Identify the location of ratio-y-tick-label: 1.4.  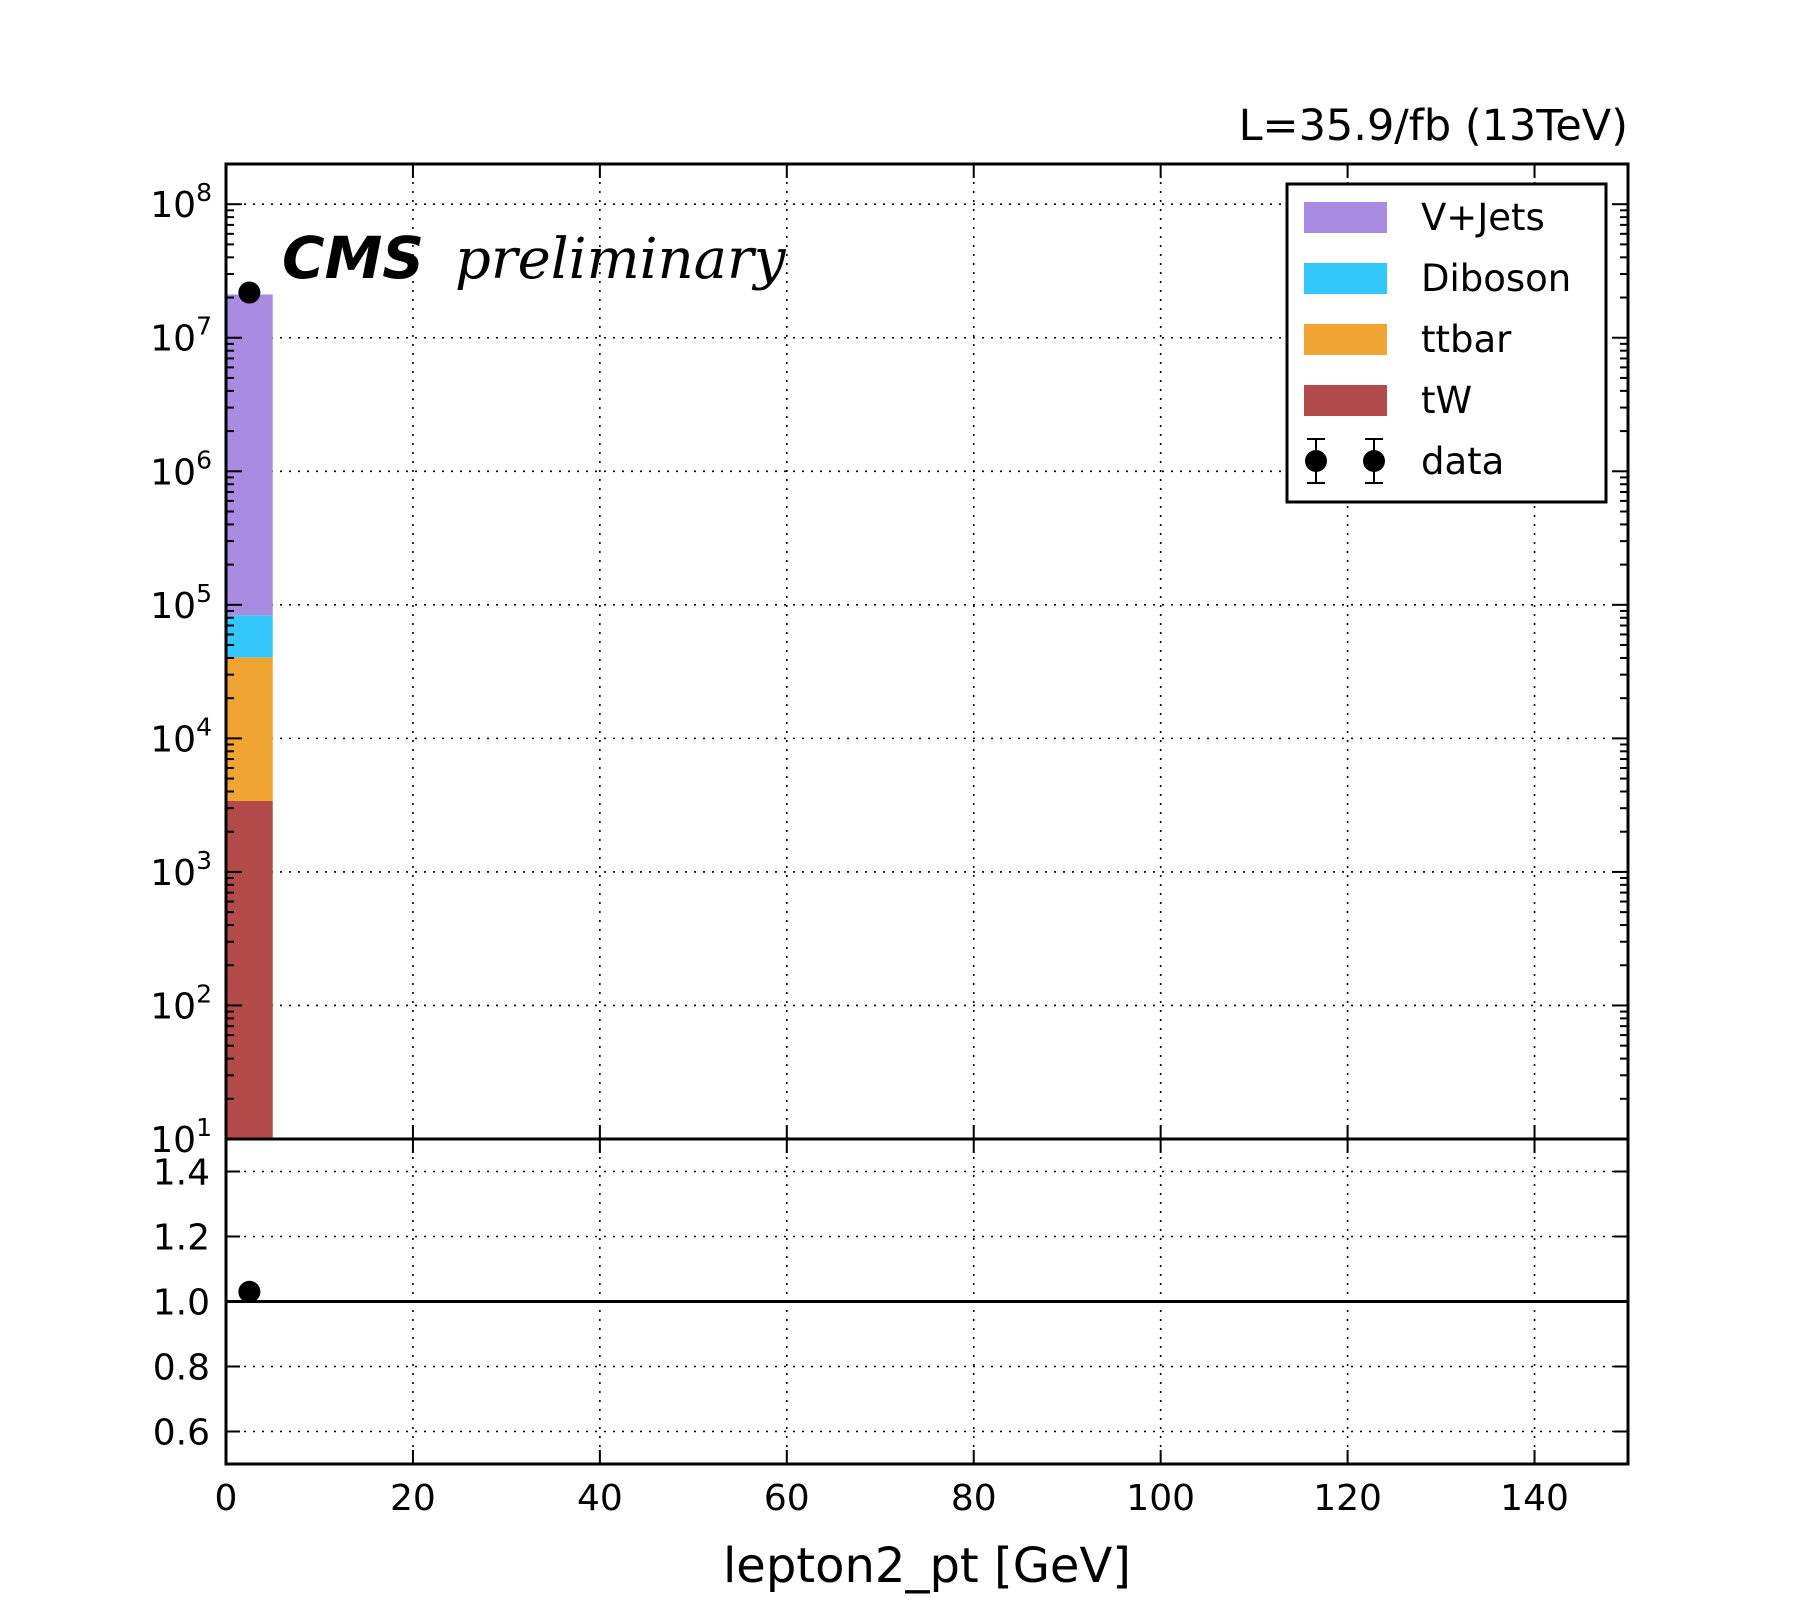
(181, 1173).